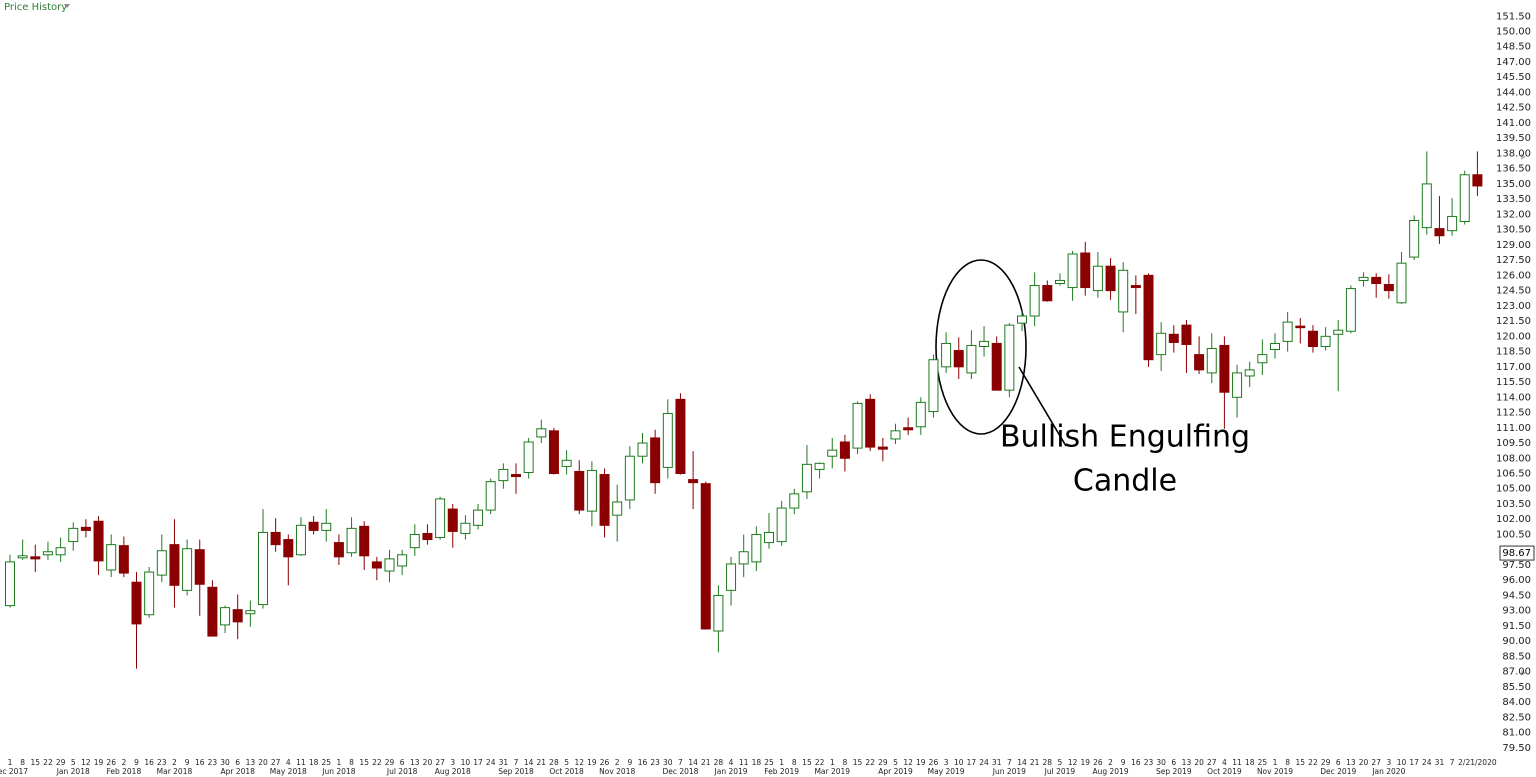 The width and height of the screenshot is (1536, 777). What do you see at coordinates (984, 762) in the screenshot?
I see `x-tick-label: 24` at bounding box center [984, 762].